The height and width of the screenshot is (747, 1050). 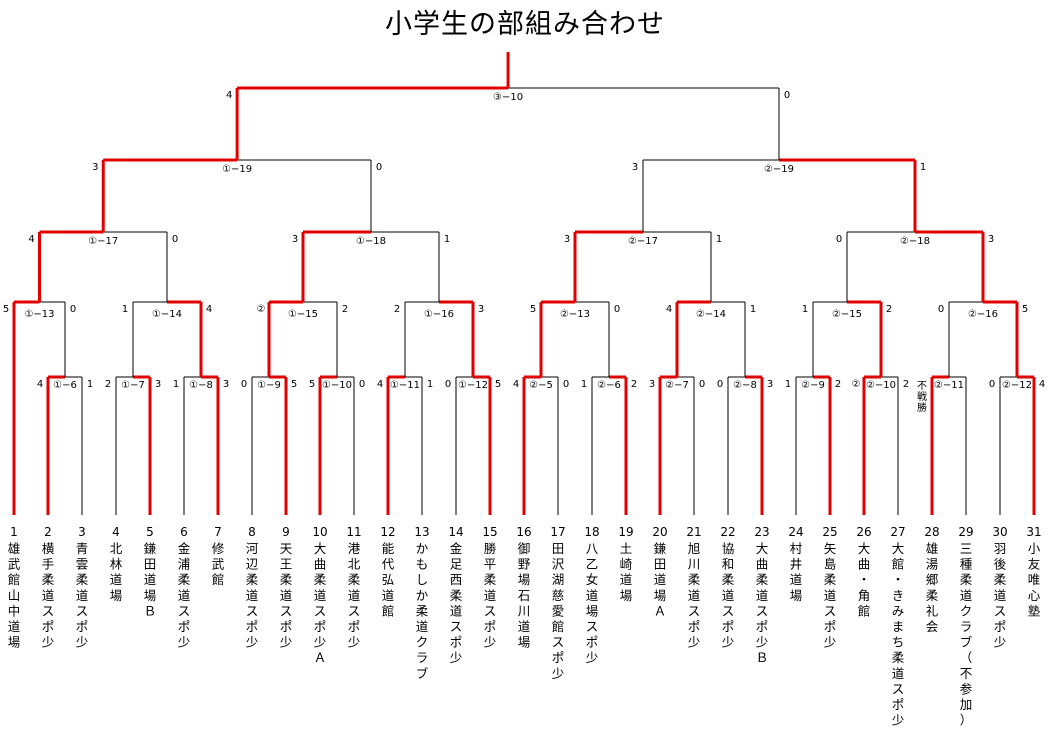 I want to click on team-seed: 8, so click(x=252, y=532).